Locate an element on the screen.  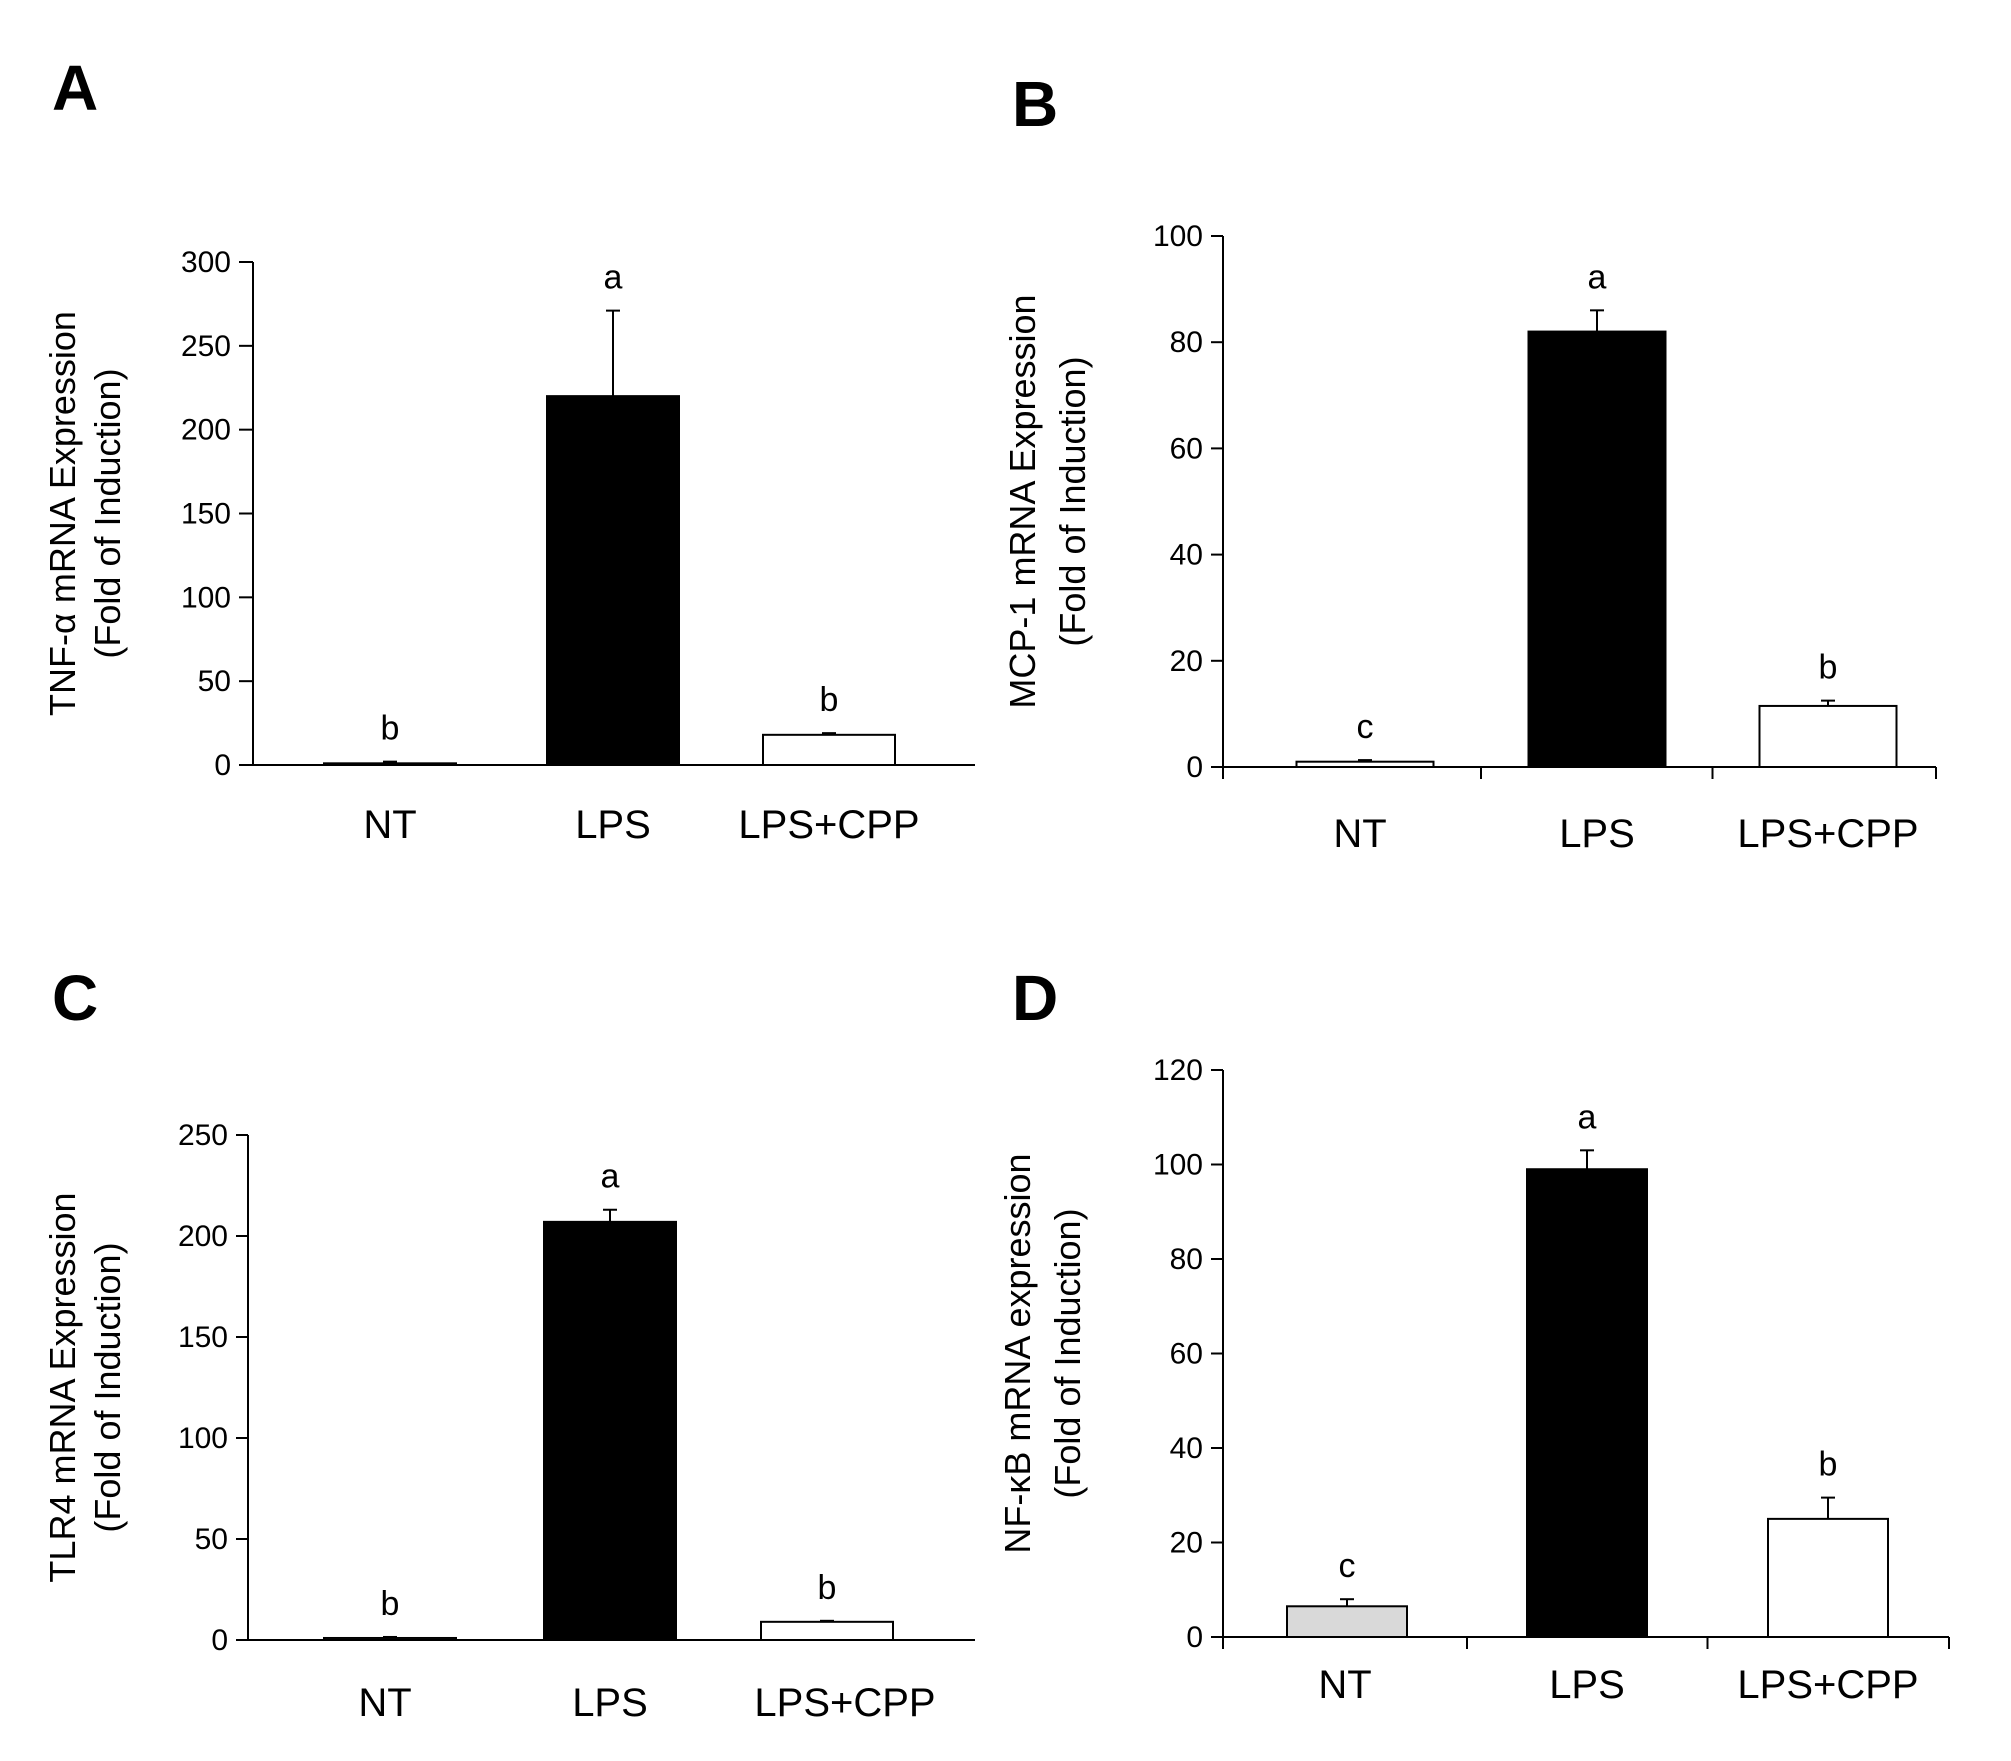
panel-b-ylabel-line-1: MCP-1 mRNA Expression is located at coordinates (1022, 501).